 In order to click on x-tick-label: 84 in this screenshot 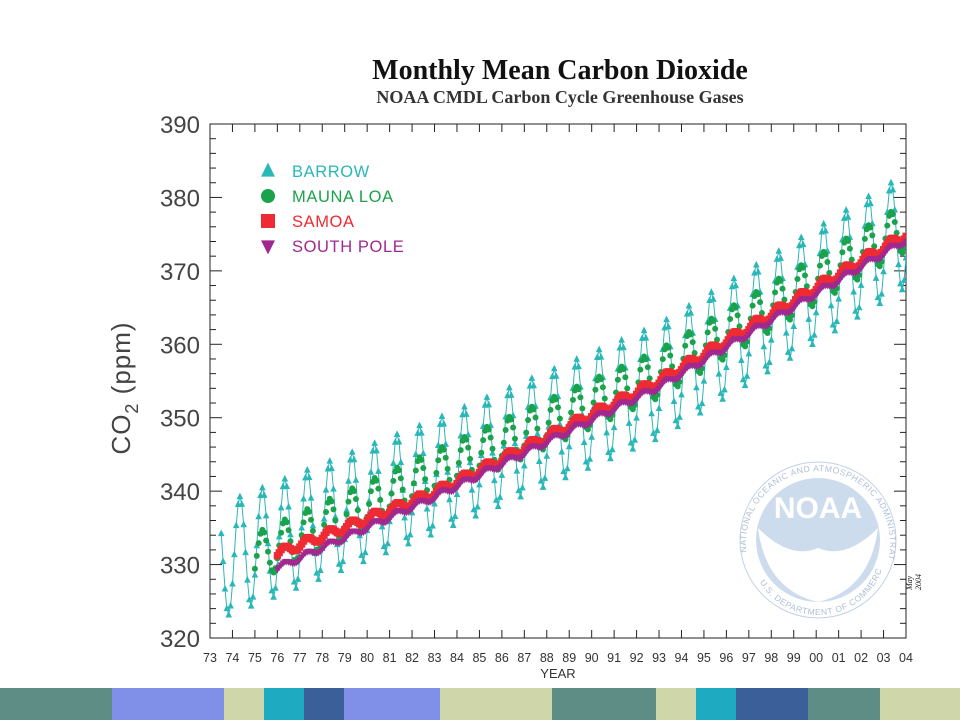, I will do `click(457, 658)`.